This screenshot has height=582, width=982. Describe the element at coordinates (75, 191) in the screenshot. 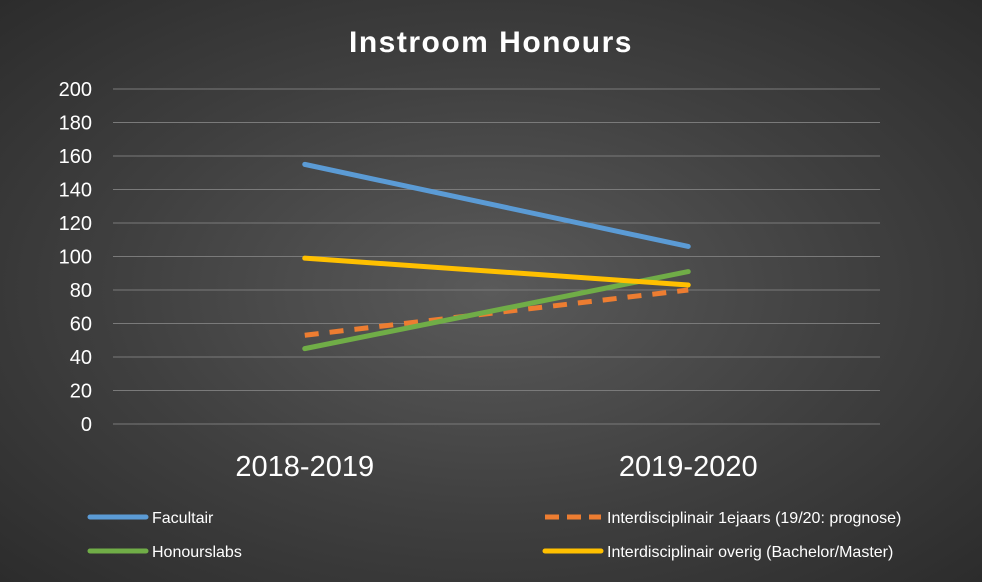

I see `y-tick-label: 140` at that location.